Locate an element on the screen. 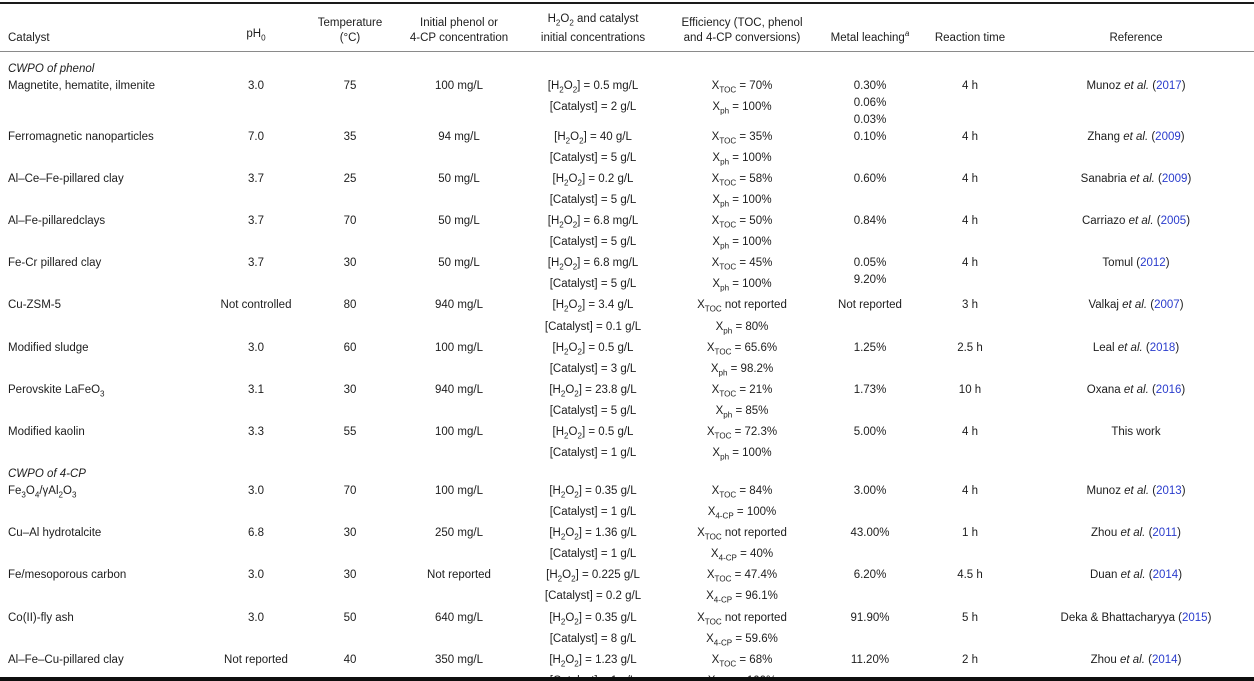 This screenshot has height=681, width=1254. section-header-row: CWPO of phenol is located at coordinates (627, 65).